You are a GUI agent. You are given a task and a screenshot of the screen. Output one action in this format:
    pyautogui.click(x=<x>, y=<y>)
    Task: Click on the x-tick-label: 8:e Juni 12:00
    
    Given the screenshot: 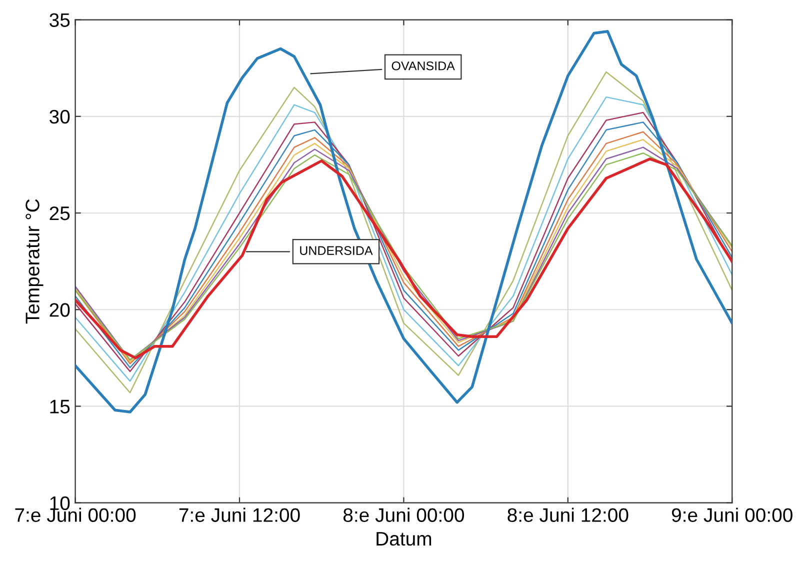 What is the action you would take?
    pyautogui.click(x=568, y=515)
    